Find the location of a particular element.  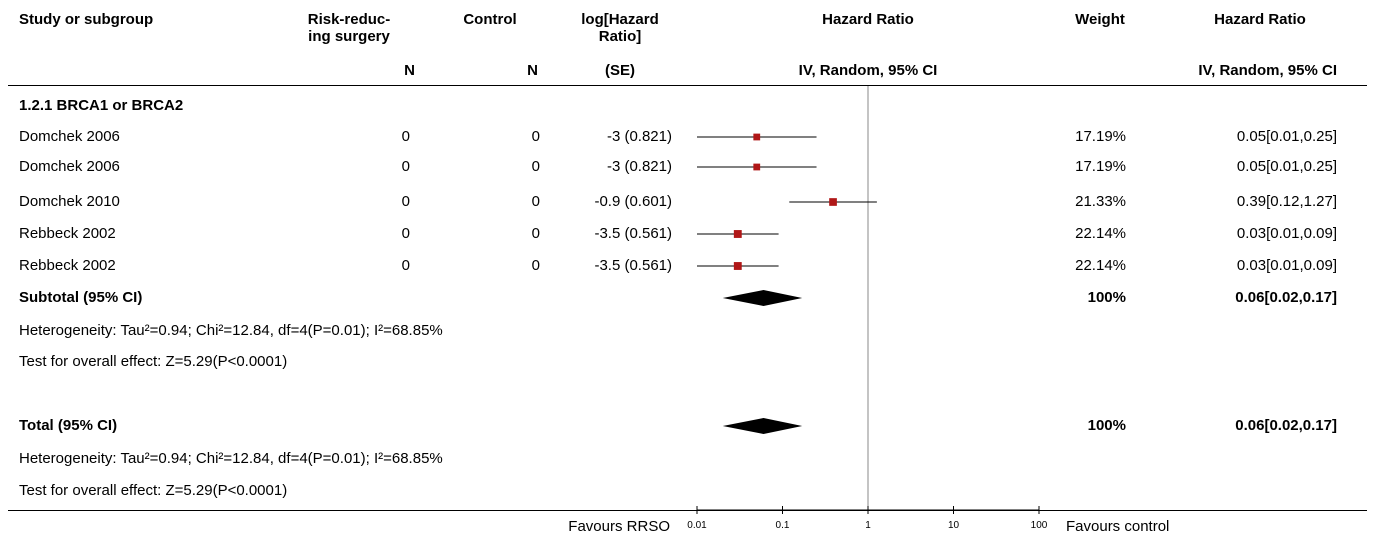

col-header-risk-line2: ing surgery is located at coordinates (349, 36).